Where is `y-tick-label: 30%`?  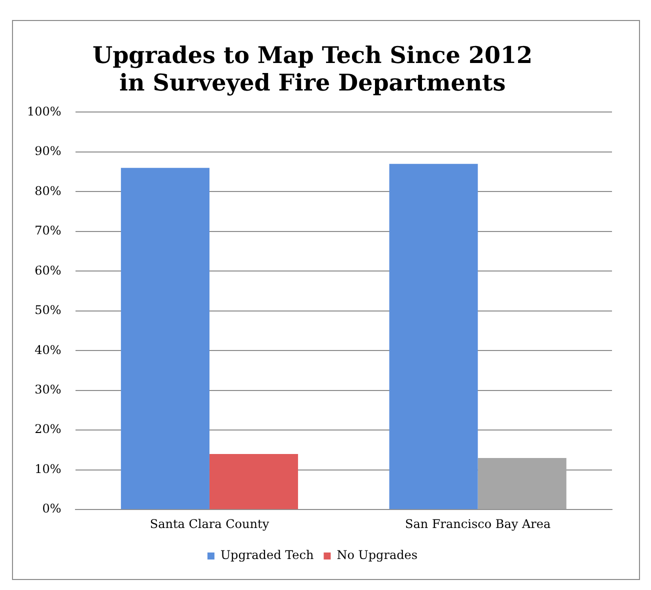
y-tick-label: 30% is located at coordinates (48, 389).